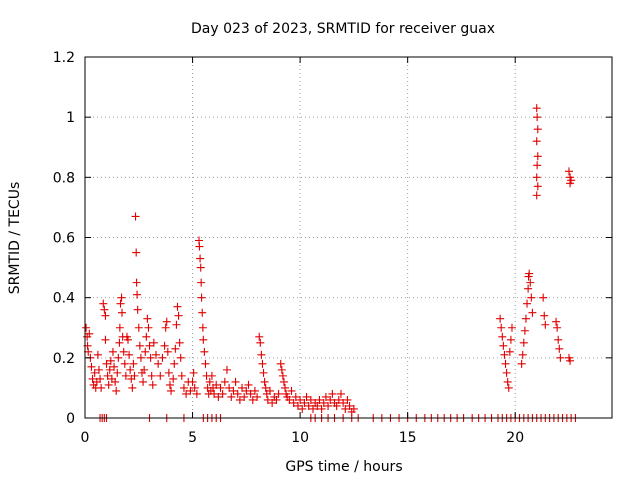  I want to click on y-tick-label: 1.2, so click(64, 58).